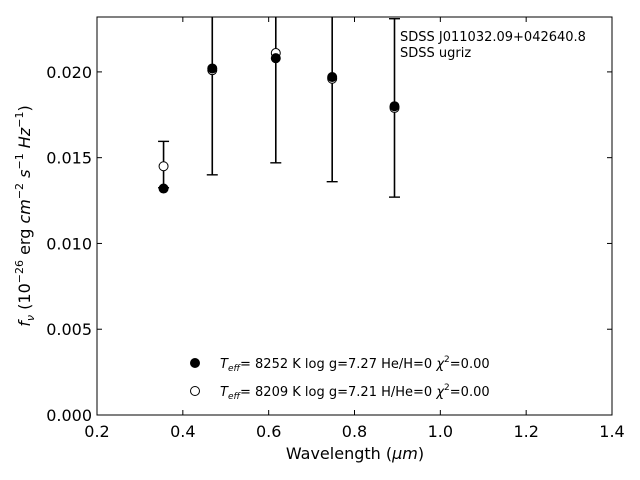  What do you see at coordinates (525, 431) in the screenshot?
I see `x-tick-label: 1.2` at bounding box center [525, 431].